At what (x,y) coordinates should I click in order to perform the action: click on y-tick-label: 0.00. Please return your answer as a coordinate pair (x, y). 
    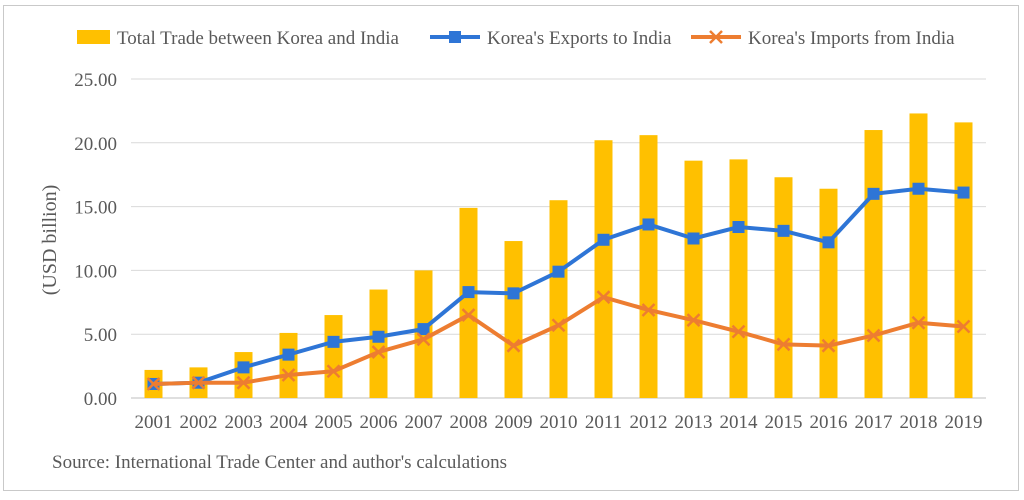
    Looking at the image, I should click on (100, 399).